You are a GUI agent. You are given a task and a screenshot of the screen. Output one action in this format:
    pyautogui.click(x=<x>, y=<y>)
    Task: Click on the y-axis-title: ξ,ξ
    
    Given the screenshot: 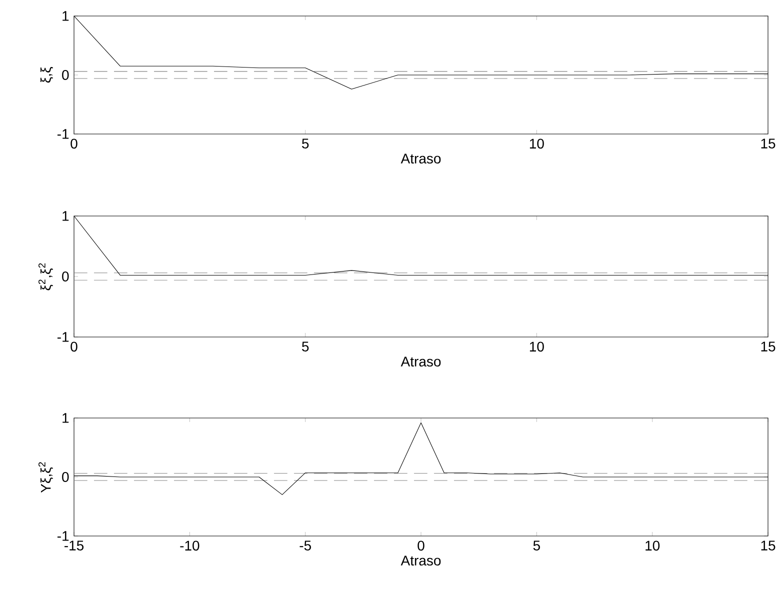 What is the action you would take?
    pyautogui.click(x=47, y=75)
    